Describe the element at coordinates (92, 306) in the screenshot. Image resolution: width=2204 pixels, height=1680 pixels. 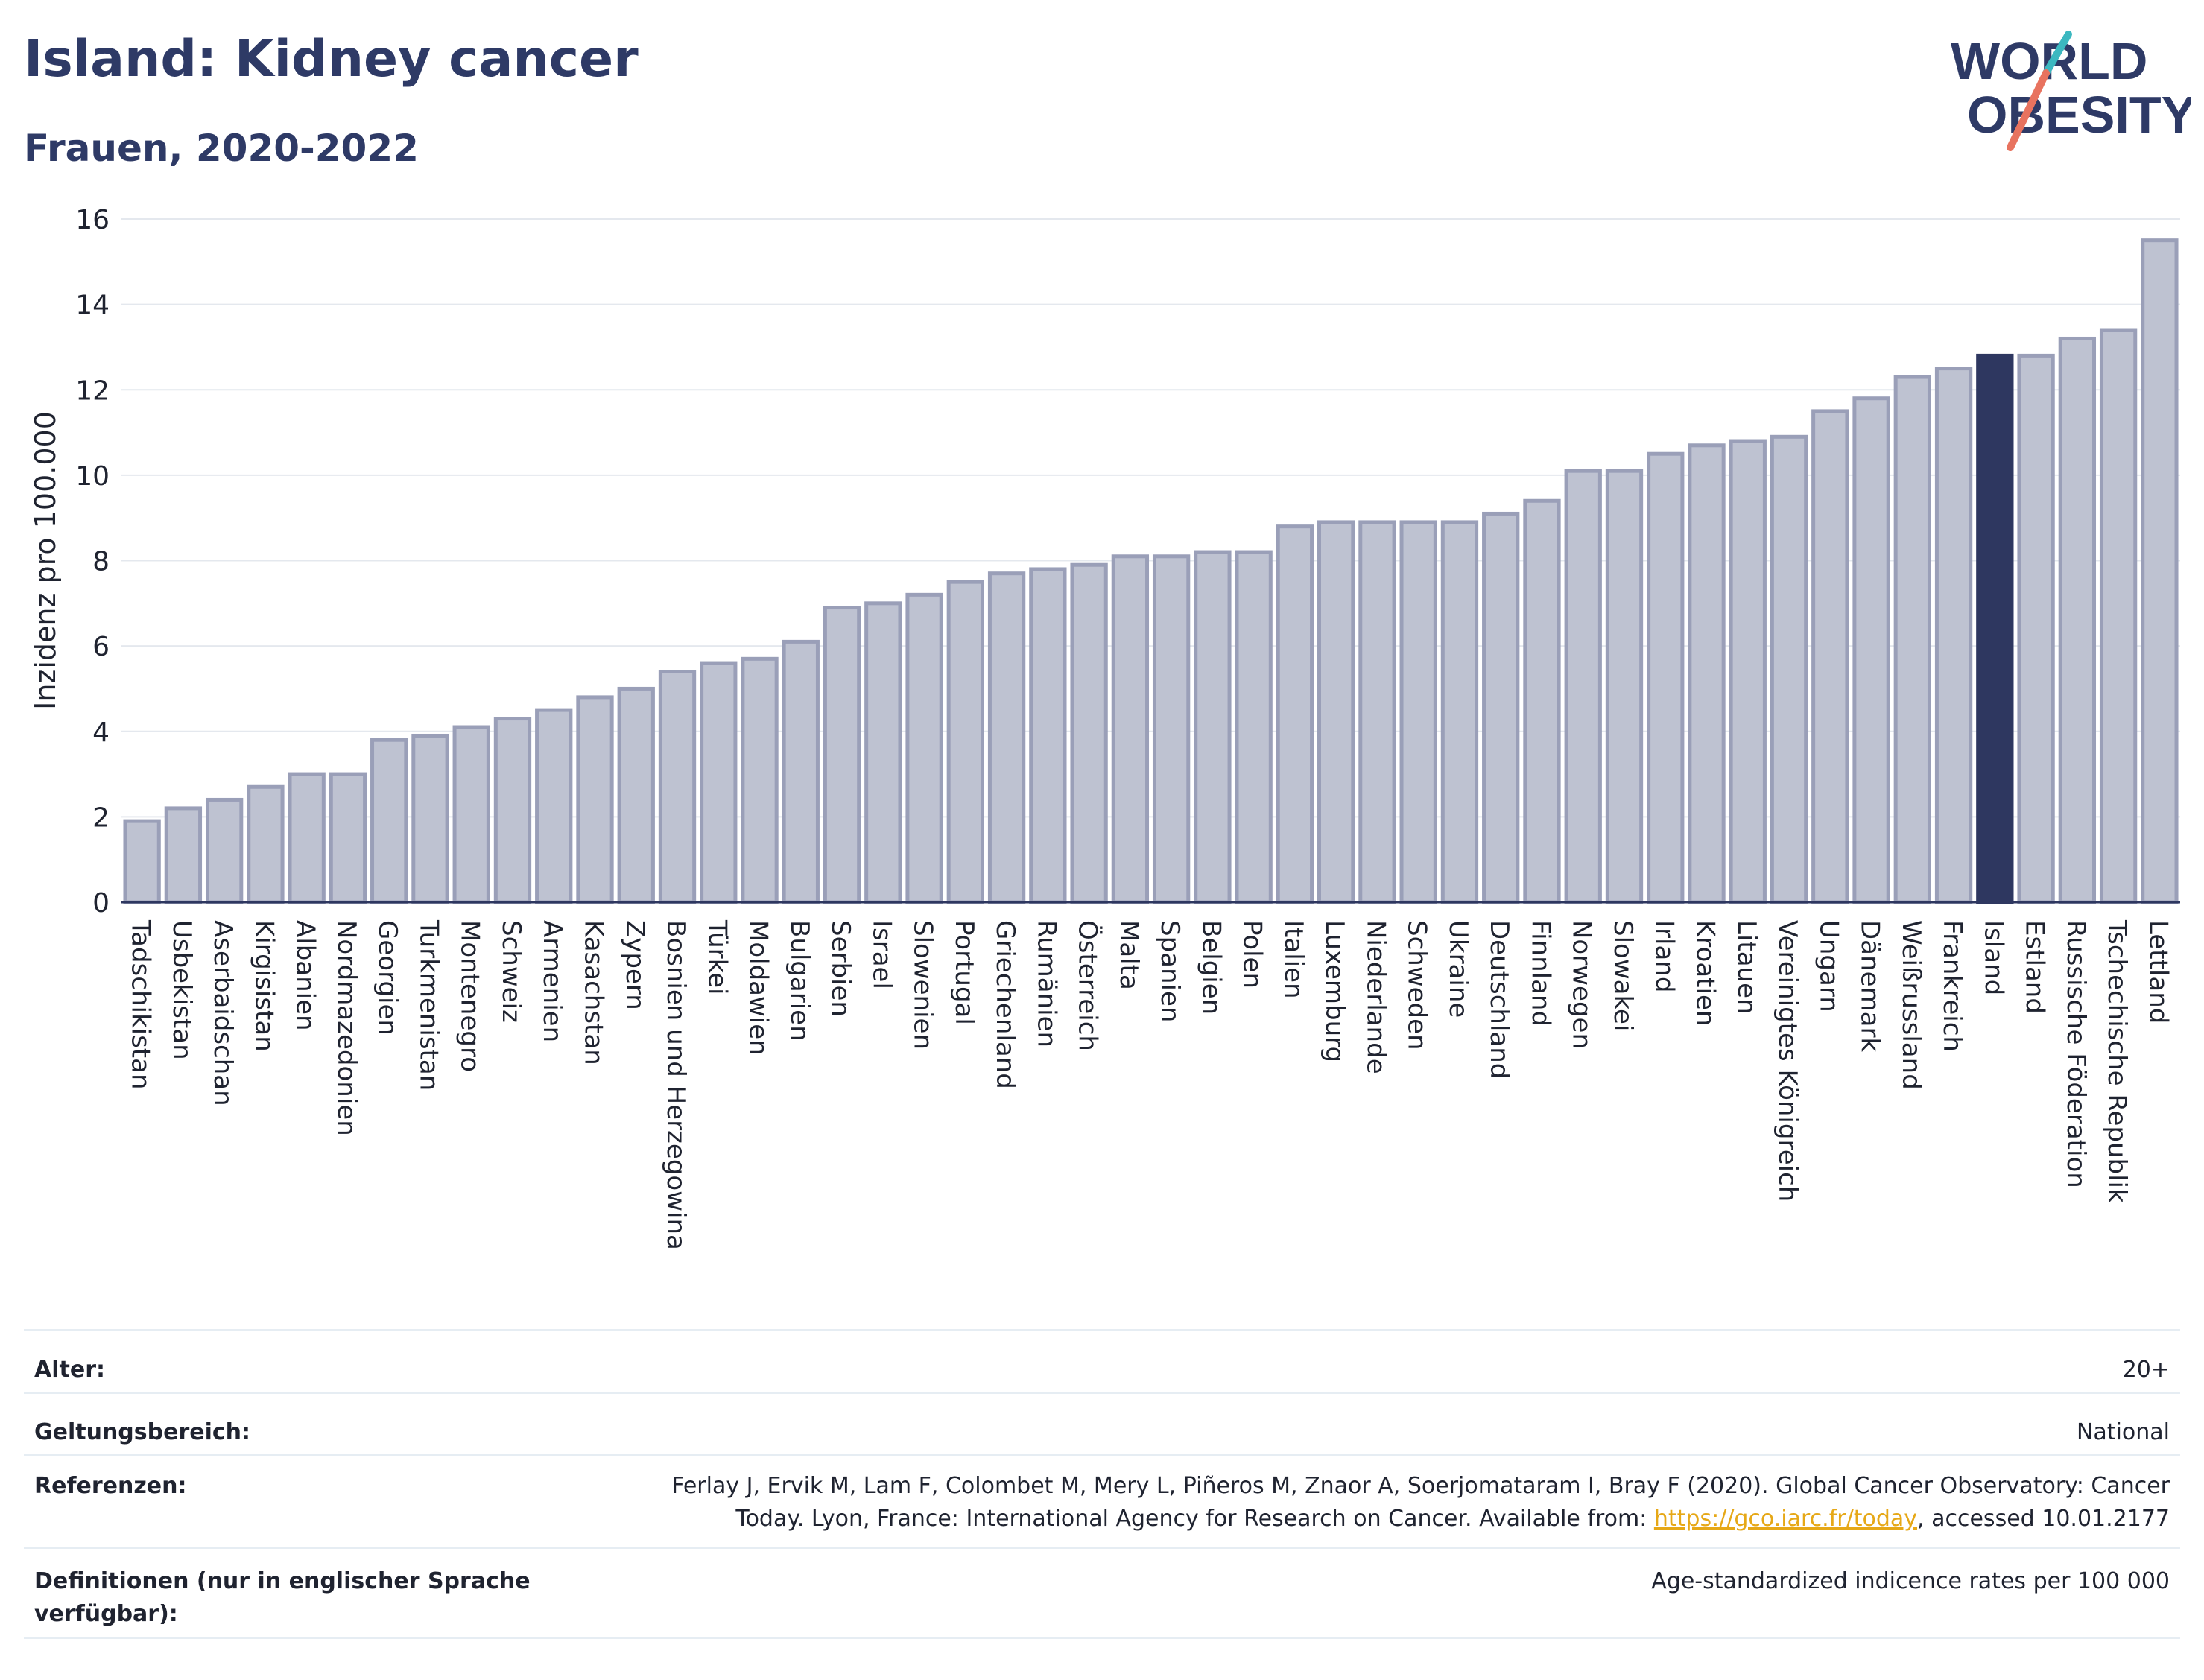
I see `y-tick-label: 14` at that location.